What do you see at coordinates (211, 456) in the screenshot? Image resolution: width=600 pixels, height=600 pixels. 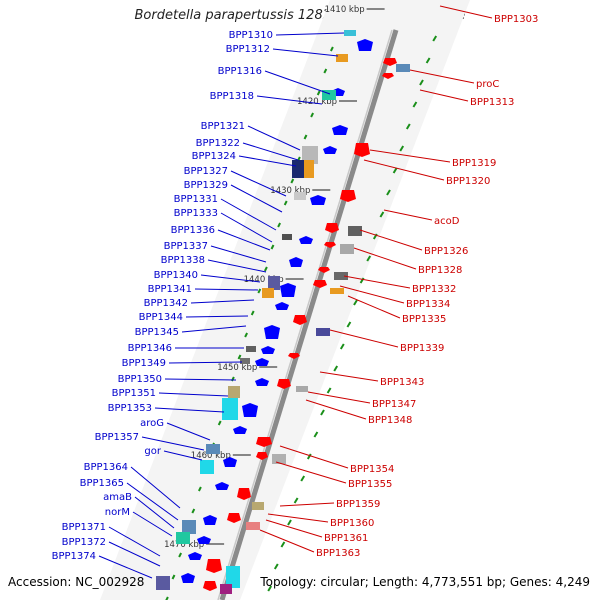 I see `scale-label: 1460 kbp` at bounding box center [211, 456].